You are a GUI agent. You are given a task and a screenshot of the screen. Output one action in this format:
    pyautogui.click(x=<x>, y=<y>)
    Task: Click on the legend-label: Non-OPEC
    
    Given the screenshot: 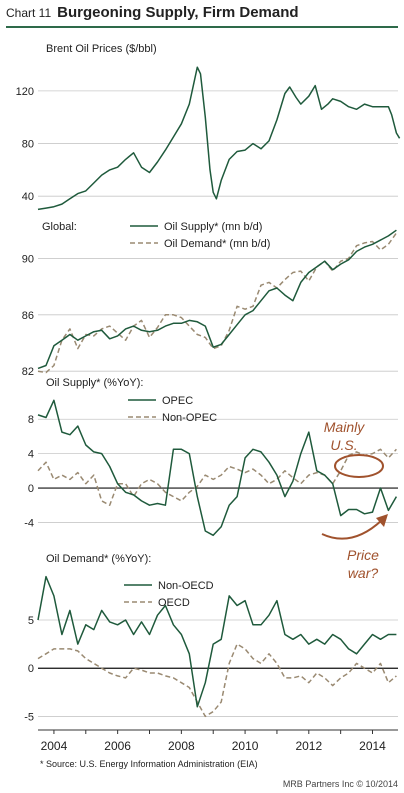 What is the action you would take?
    pyautogui.click(x=189, y=418)
    